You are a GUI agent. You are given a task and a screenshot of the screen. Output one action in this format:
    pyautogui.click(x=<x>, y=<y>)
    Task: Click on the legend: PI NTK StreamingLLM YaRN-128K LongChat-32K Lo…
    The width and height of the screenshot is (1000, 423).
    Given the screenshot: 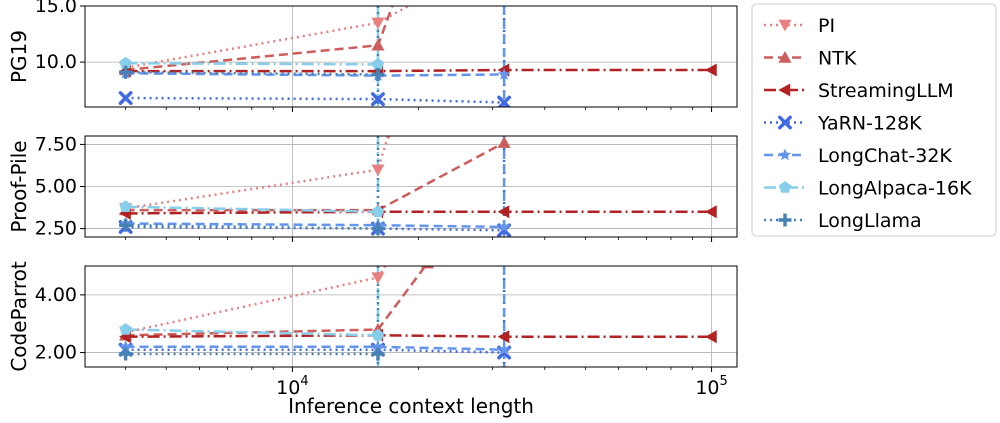 What is the action you would take?
    pyautogui.click(x=874, y=120)
    